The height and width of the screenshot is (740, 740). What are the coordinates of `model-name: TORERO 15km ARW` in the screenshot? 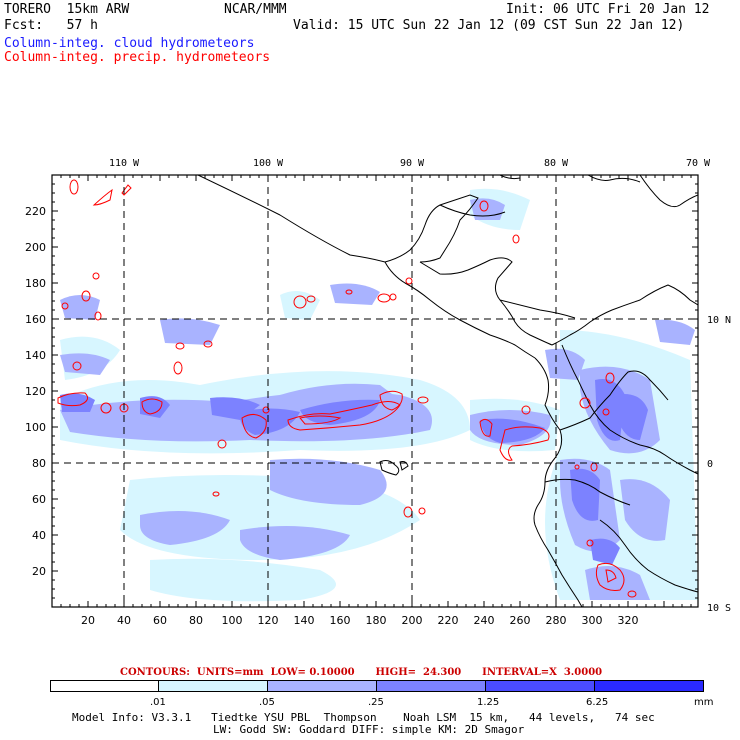 It's located at (67, 9).